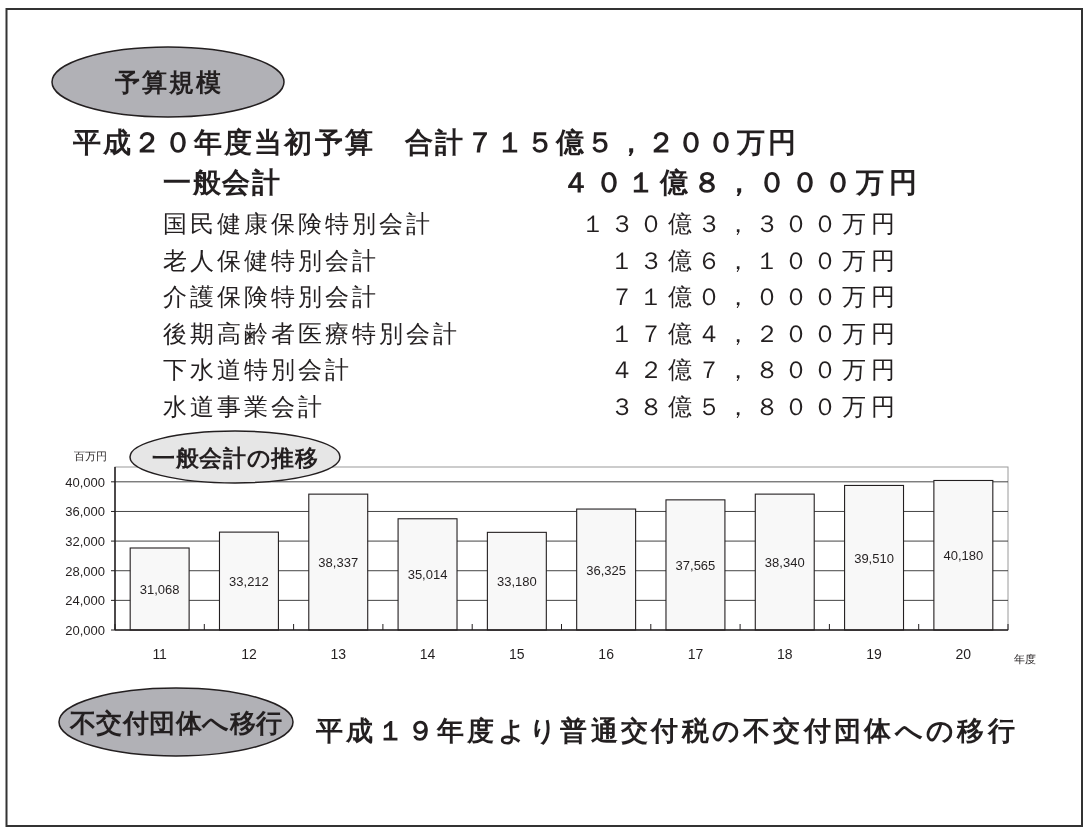 The image size is (1091, 834). What do you see at coordinates (667, 731) in the screenshot?
I see `annotation: 平成１９年度より普通交付税の不交付団体への移行` at bounding box center [667, 731].